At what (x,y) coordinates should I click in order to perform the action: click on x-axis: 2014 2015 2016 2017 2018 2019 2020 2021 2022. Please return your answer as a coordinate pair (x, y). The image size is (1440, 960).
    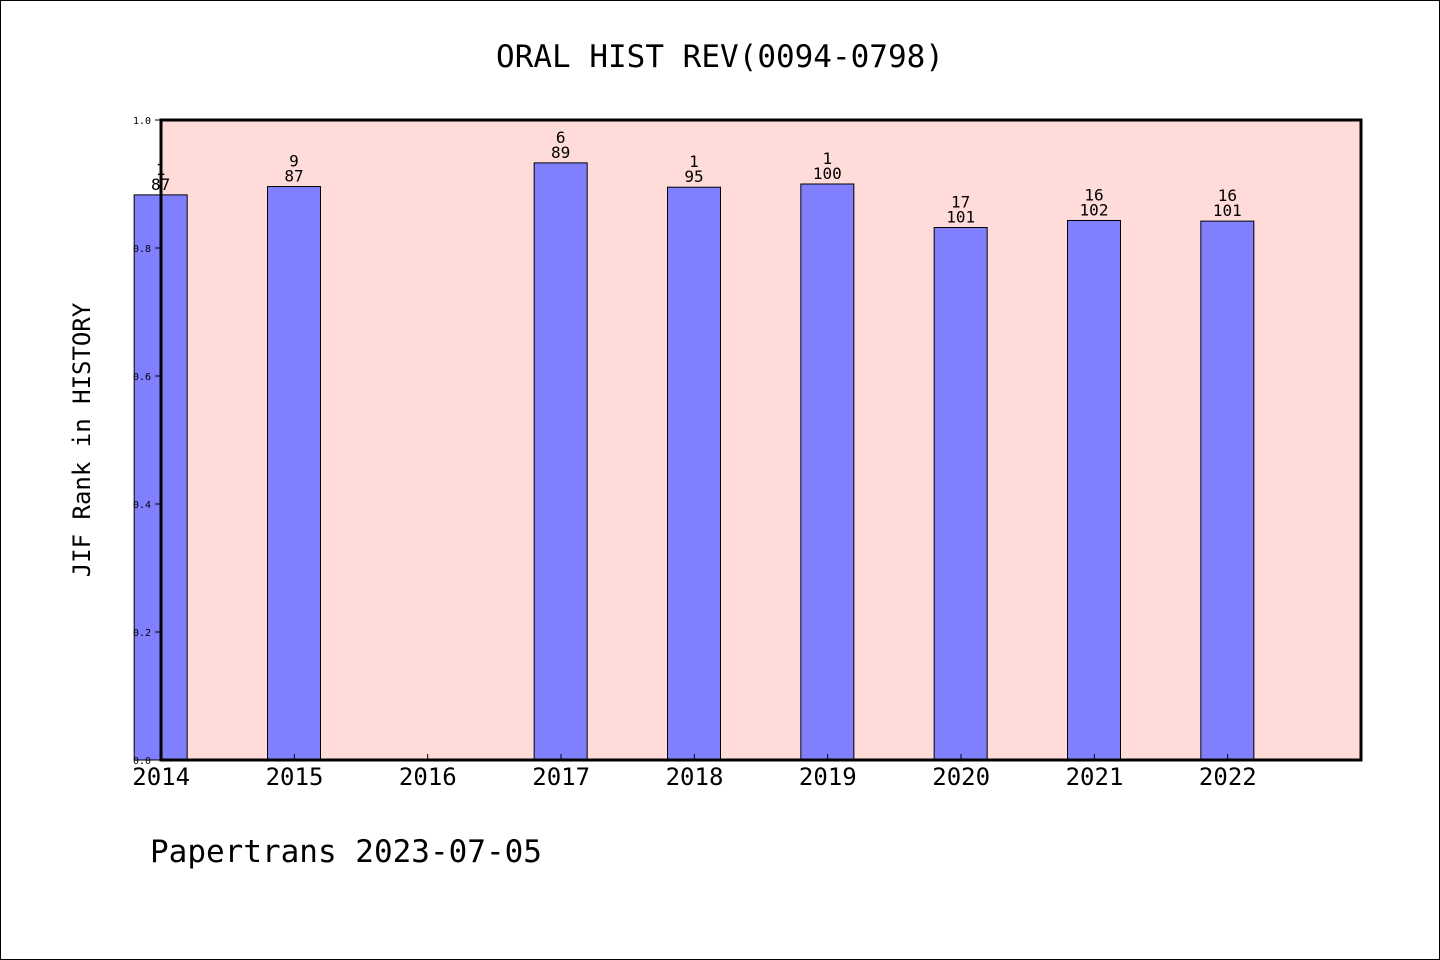
    Looking at the image, I should click on (694, 772).